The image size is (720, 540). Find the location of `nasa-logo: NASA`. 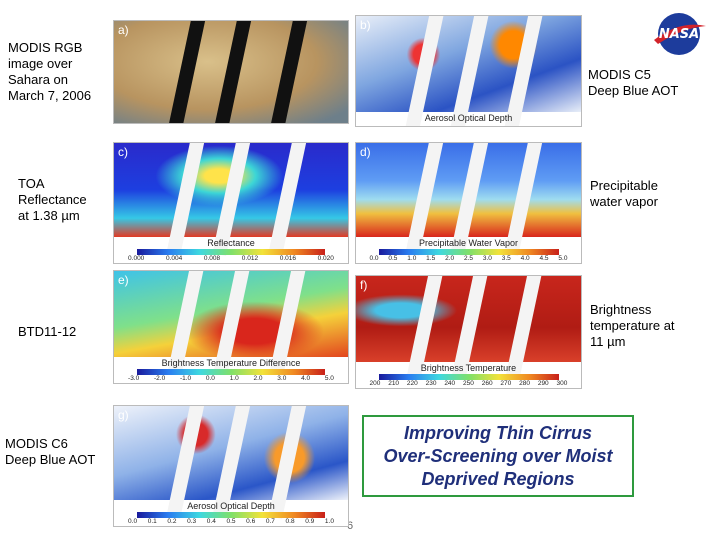

nasa-logo: NASA is located at coordinates (680, 34).